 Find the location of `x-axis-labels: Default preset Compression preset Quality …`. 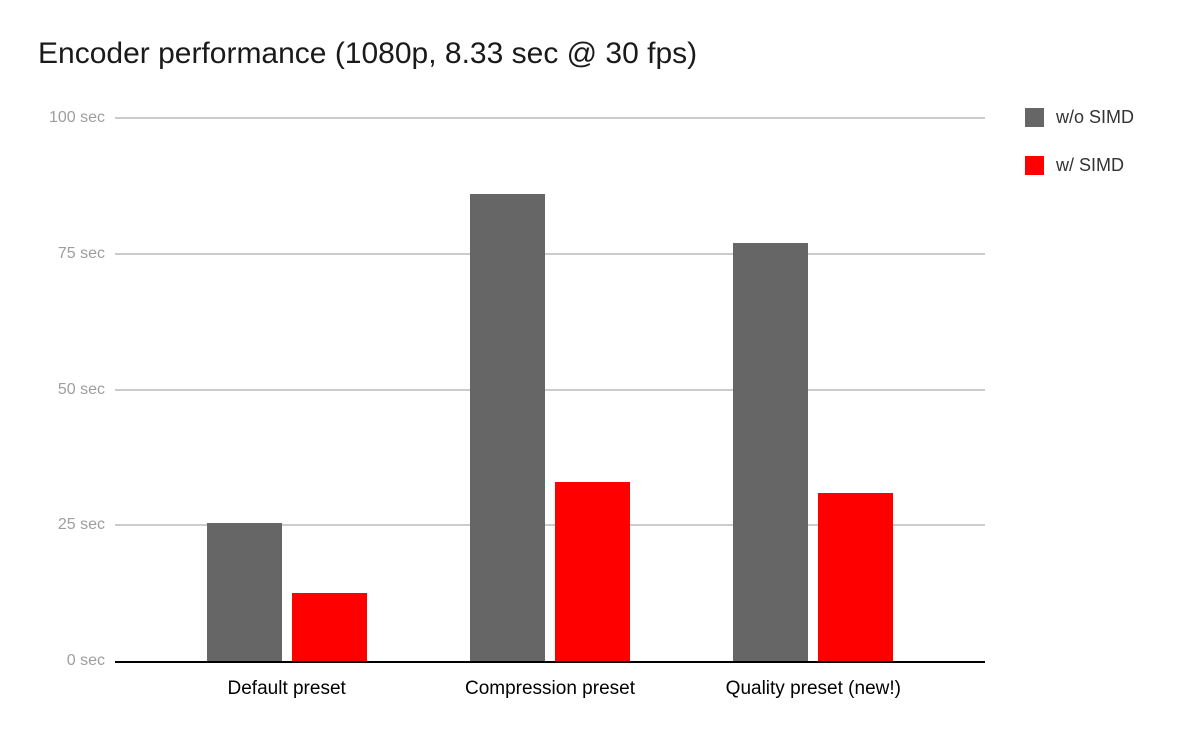

x-axis-labels: Default preset Compression preset Quality … is located at coordinates (550, 689).